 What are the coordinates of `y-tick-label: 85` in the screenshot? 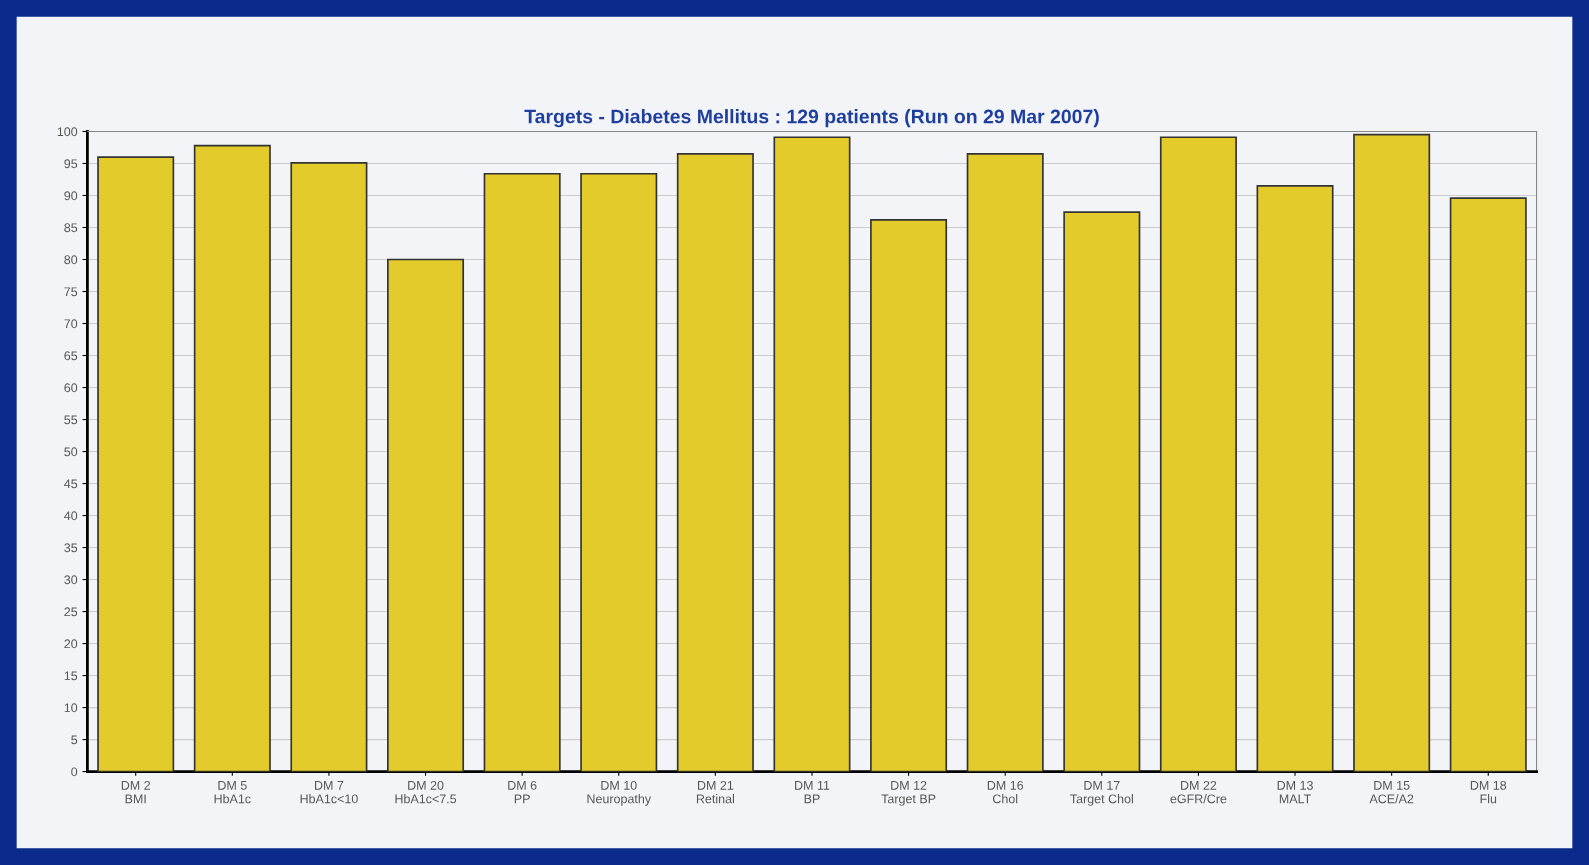 It's located at (71, 228).